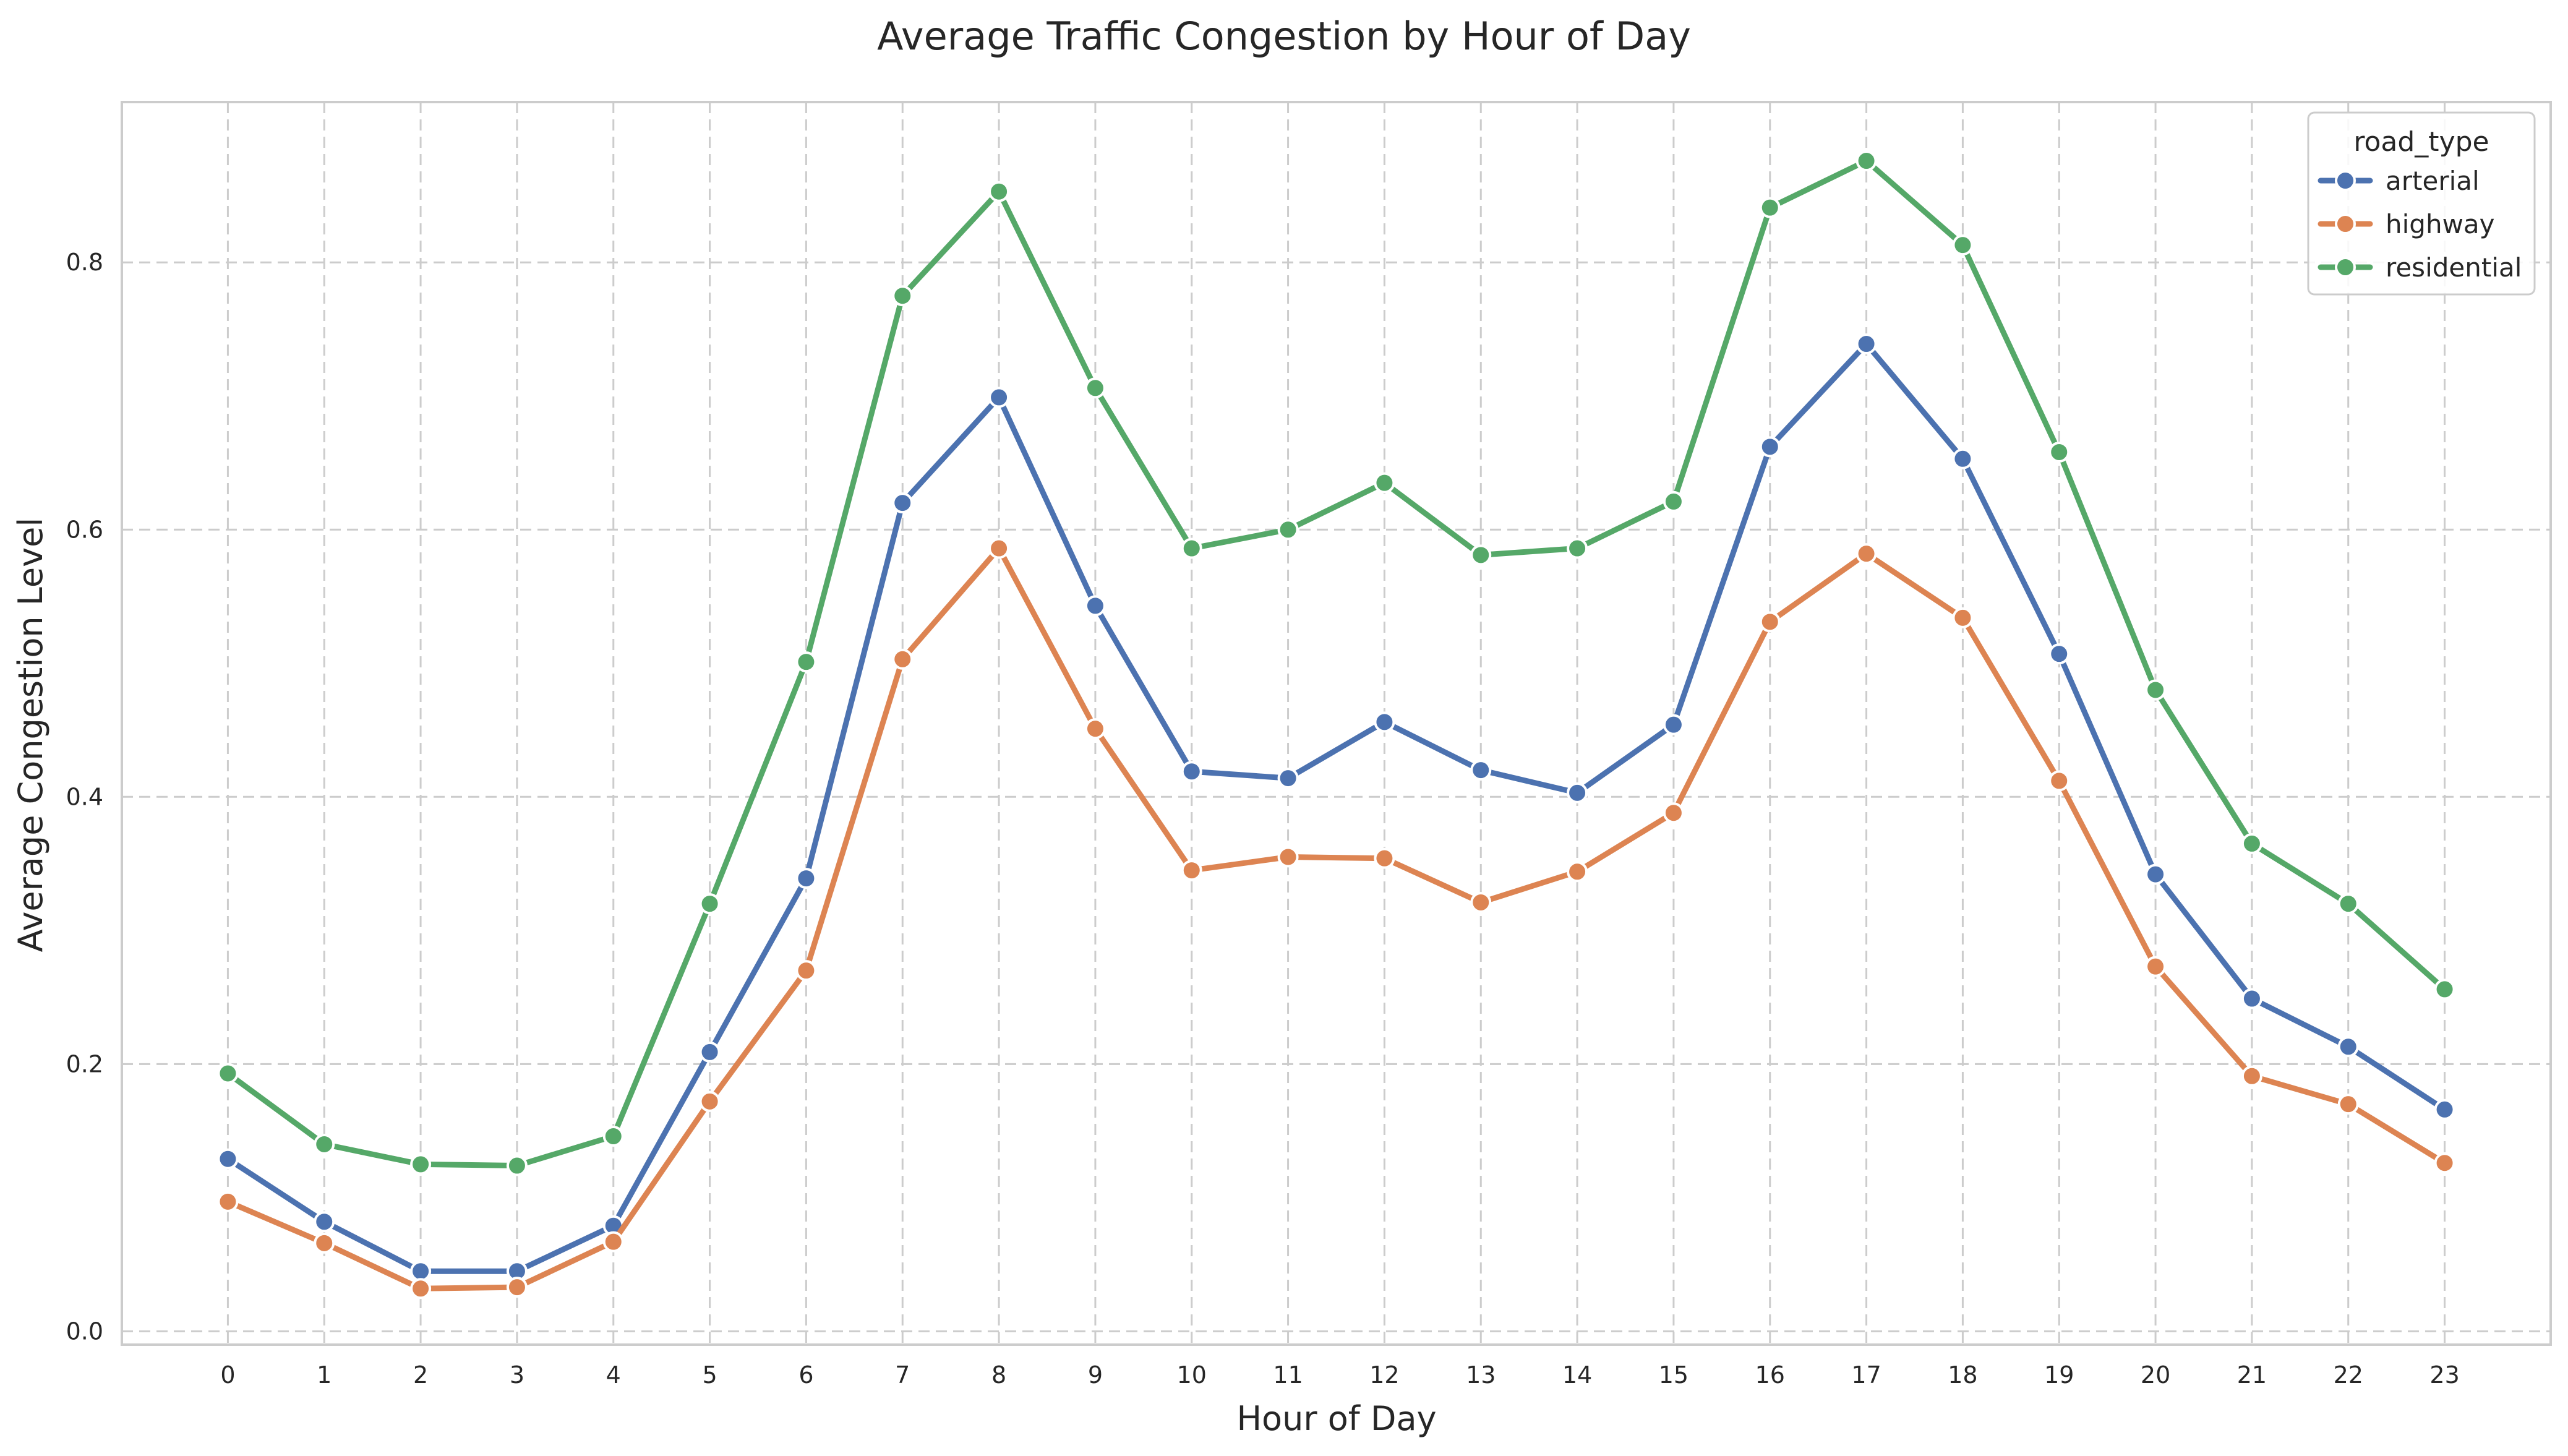 The height and width of the screenshot is (1456, 2568). I want to click on x-tick-label: 15, so click(1673, 1375).